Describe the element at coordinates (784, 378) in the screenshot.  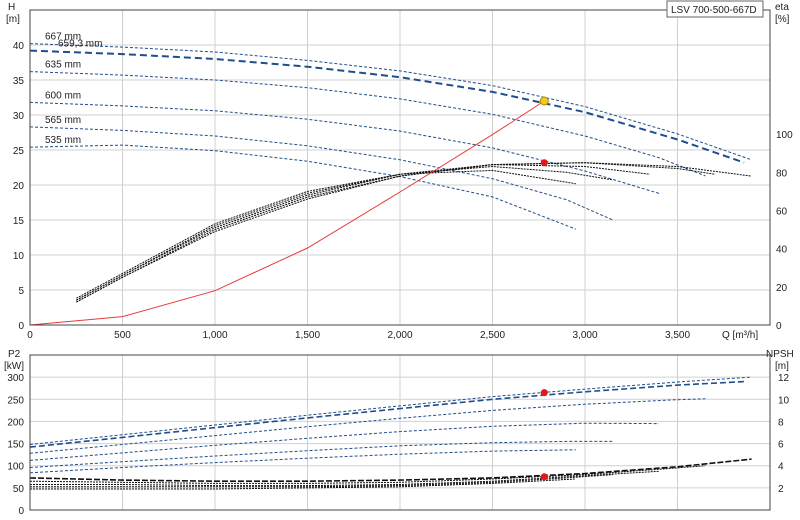
I see `npsh-tick-label: 12` at that location.